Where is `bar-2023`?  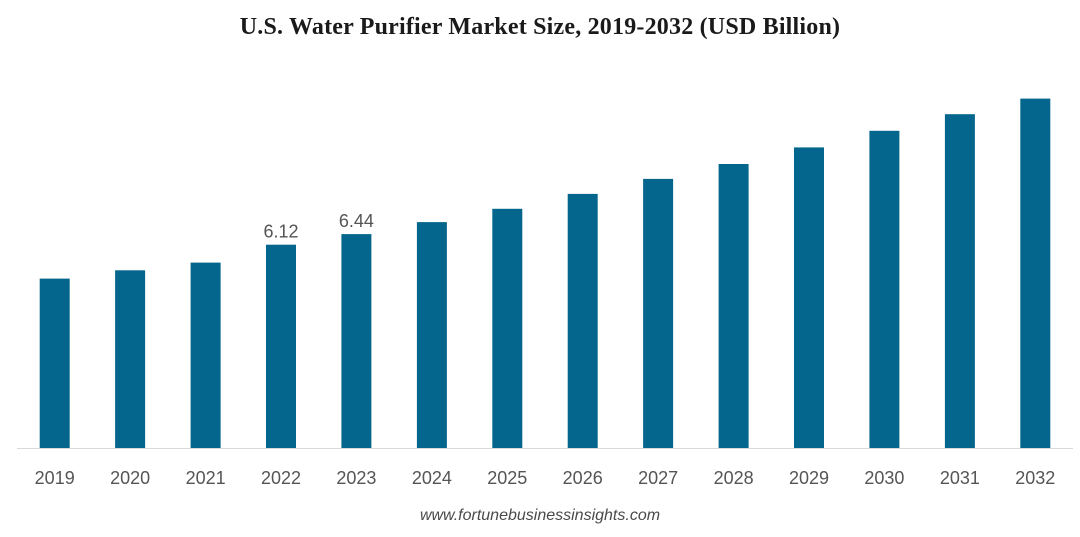
bar-2023 is located at coordinates (356, 341).